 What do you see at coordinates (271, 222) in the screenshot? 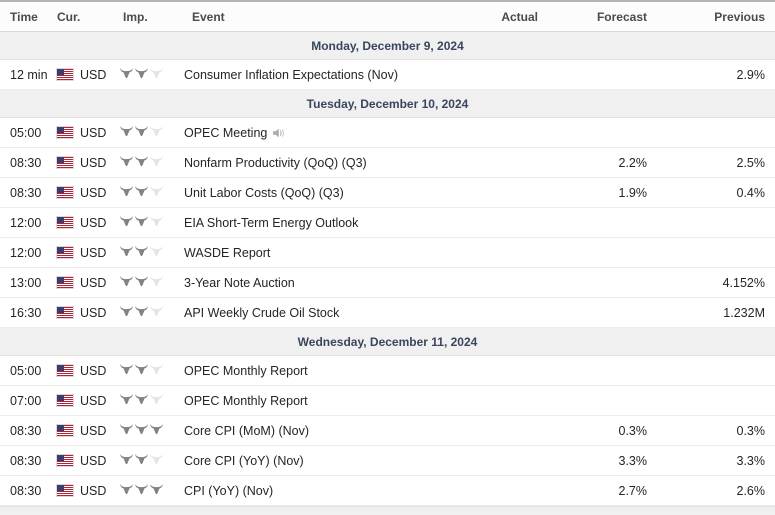
I see `event-label: EIA Short-Term Energy Outlook` at bounding box center [271, 222].